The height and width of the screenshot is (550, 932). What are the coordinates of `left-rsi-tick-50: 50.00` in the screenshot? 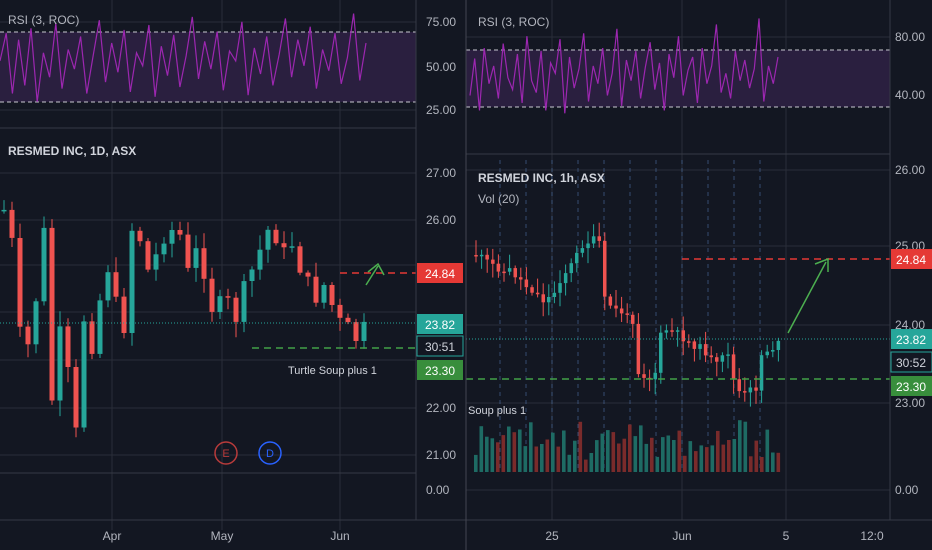 It's located at (441, 67).